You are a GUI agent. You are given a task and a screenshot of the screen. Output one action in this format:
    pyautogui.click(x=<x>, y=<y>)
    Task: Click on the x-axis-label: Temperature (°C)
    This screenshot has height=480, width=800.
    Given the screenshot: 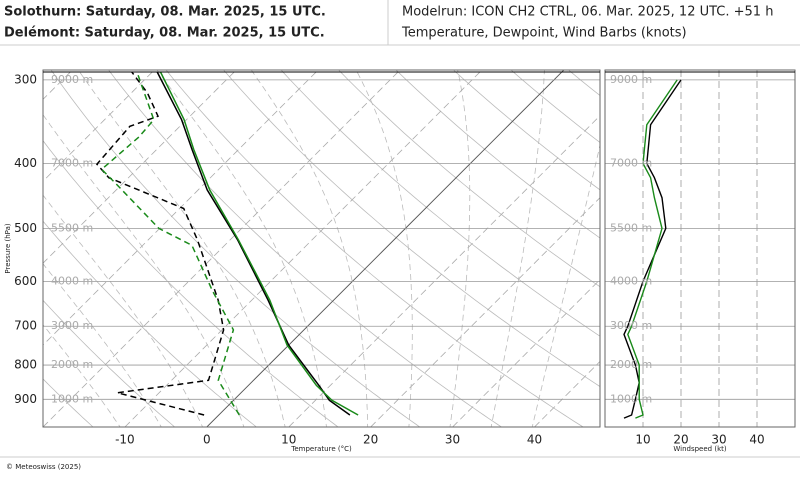 What is the action you would take?
    pyautogui.click(x=321, y=449)
    